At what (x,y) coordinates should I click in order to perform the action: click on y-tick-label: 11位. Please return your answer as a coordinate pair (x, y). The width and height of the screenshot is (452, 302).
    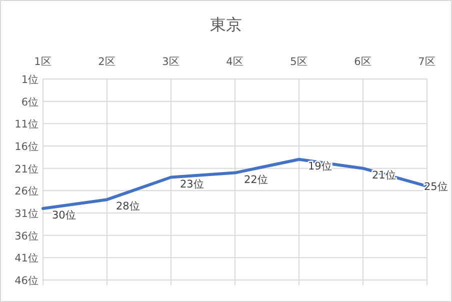
    Looking at the image, I should click on (26, 124).